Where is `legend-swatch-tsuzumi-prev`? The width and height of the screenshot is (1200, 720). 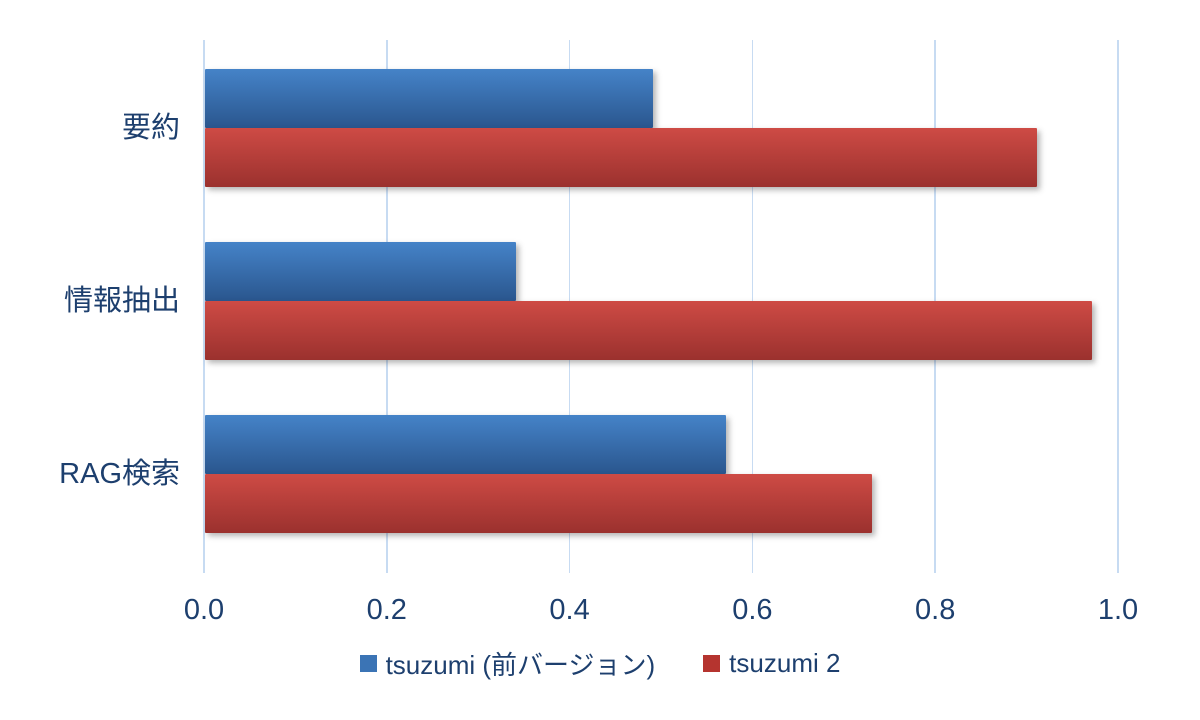 legend-swatch-tsuzumi-prev is located at coordinates (368, 663).